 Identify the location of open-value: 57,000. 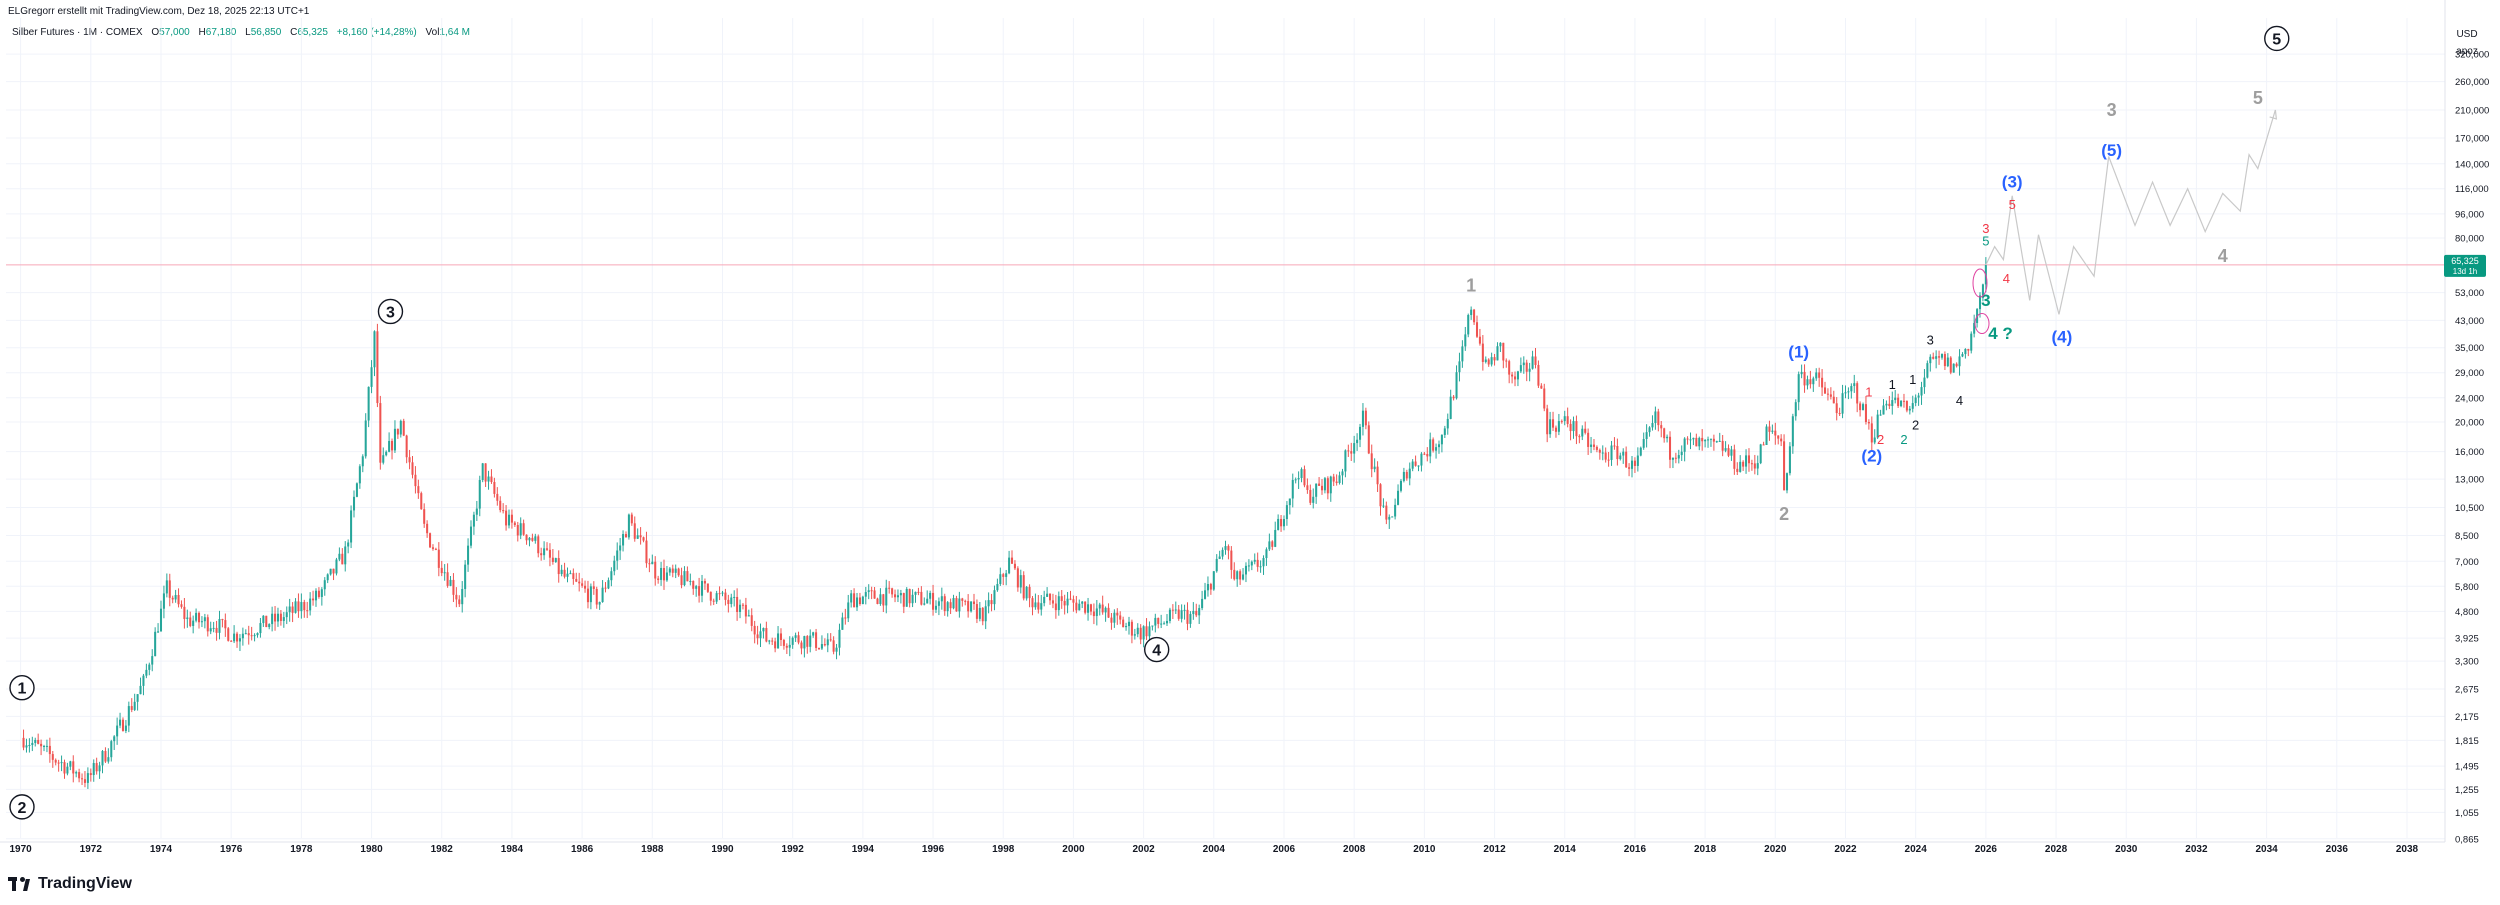
(174, 32).